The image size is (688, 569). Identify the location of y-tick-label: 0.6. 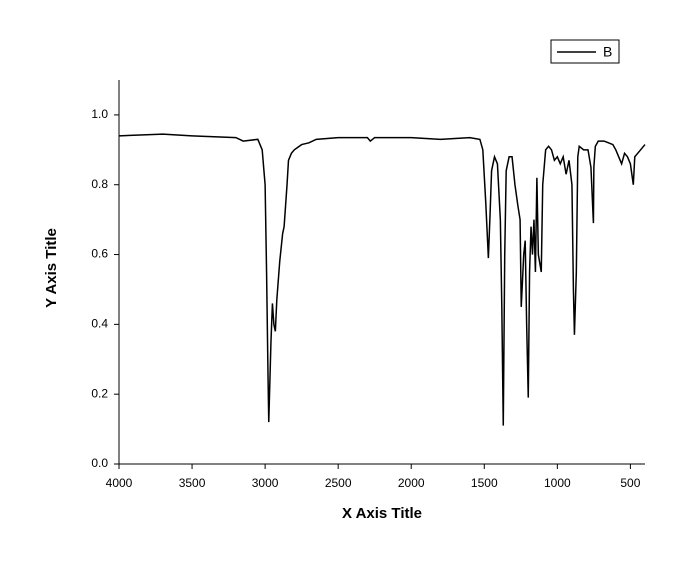
(99, 254).